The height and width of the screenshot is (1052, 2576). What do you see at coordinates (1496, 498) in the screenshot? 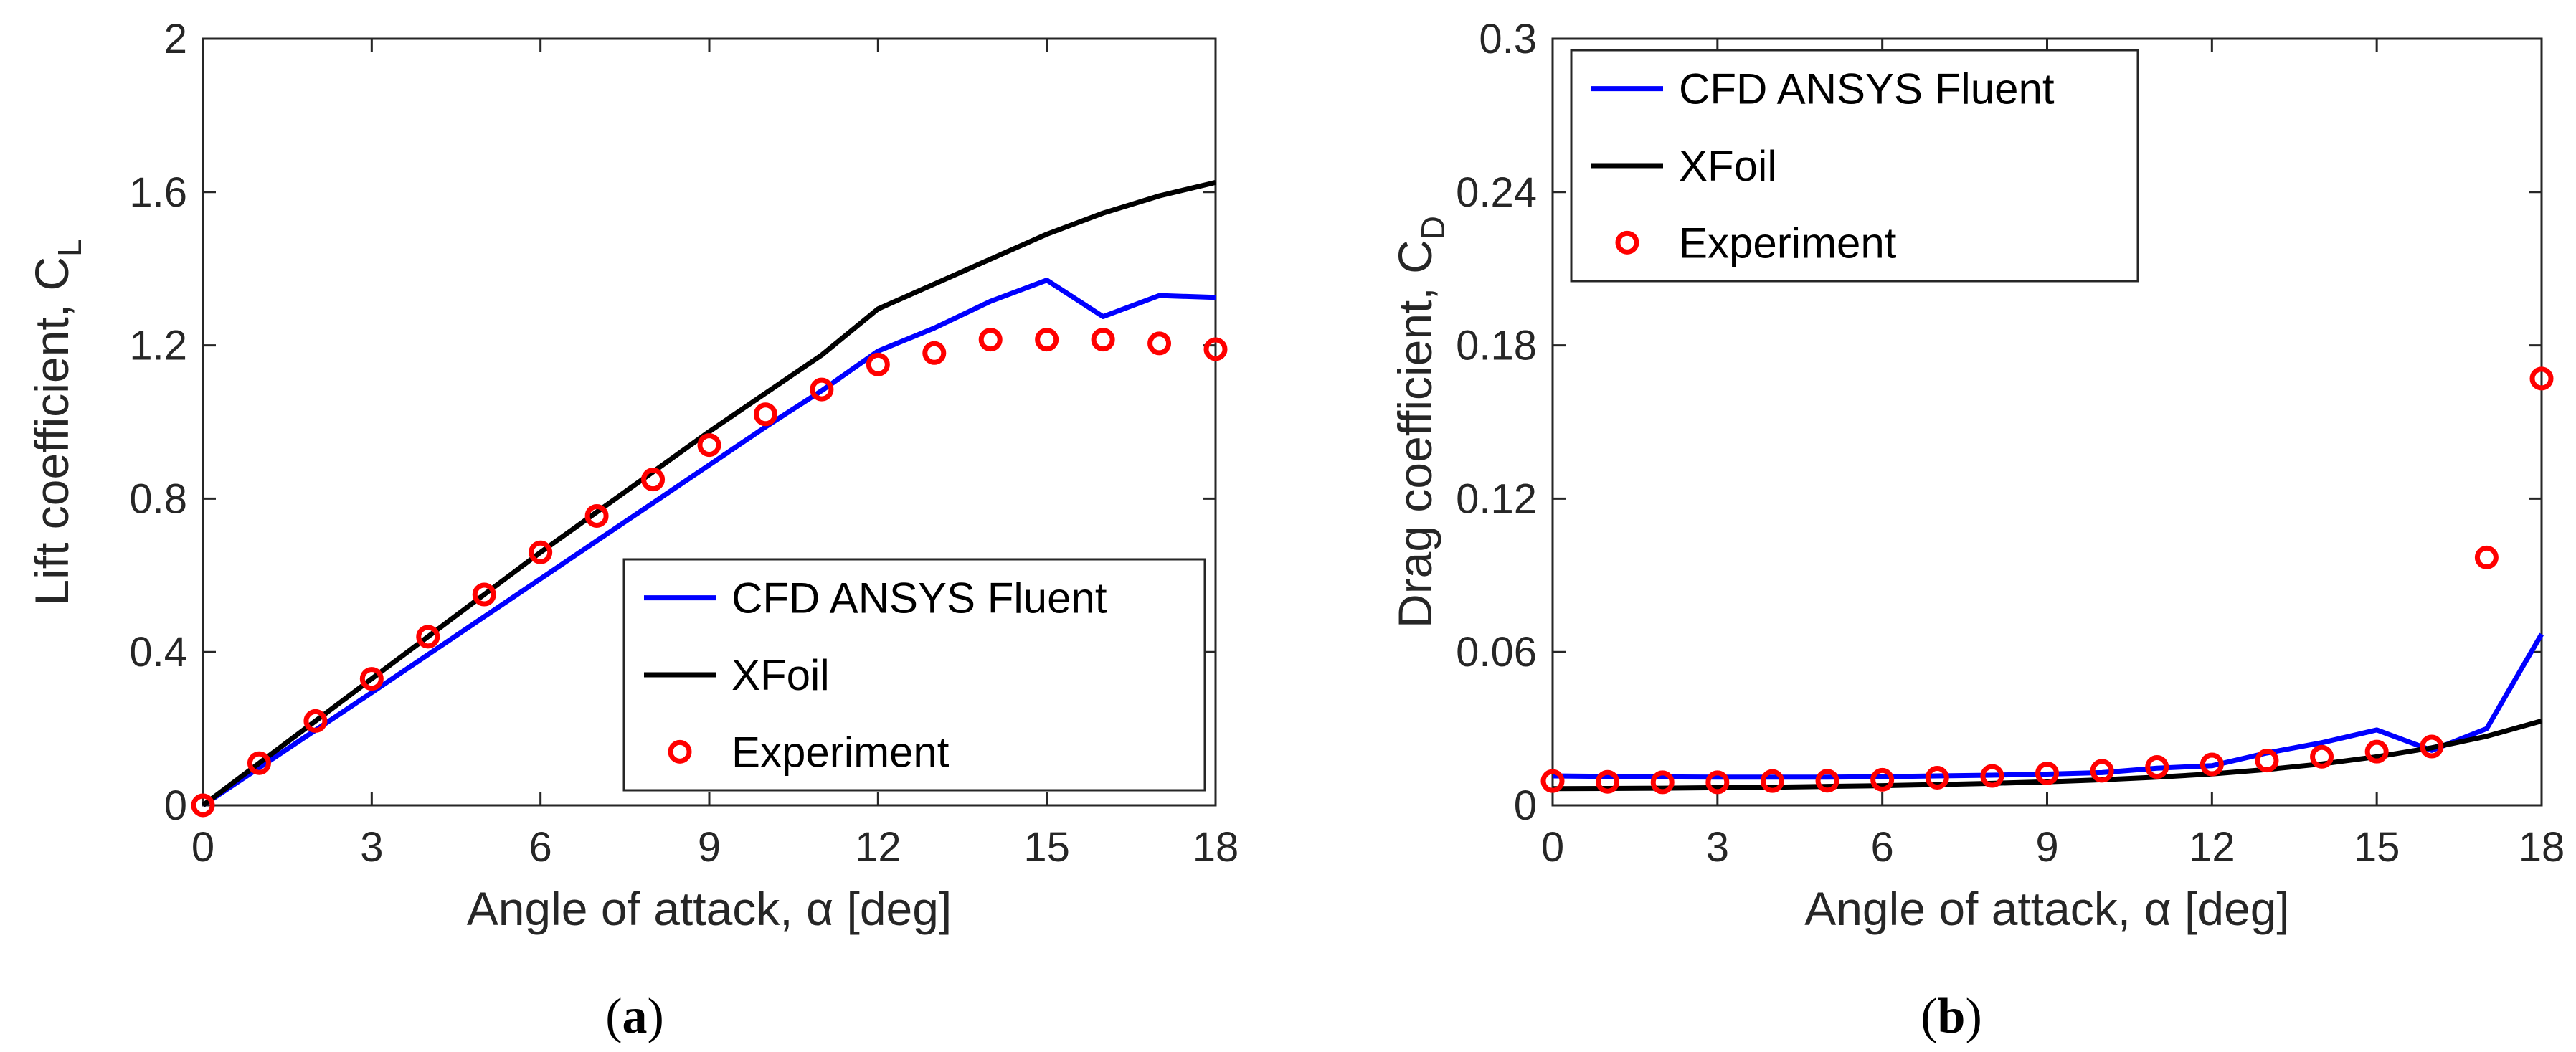
I see `y-tick-label: 0.12` at bounding box center [1496, 498].